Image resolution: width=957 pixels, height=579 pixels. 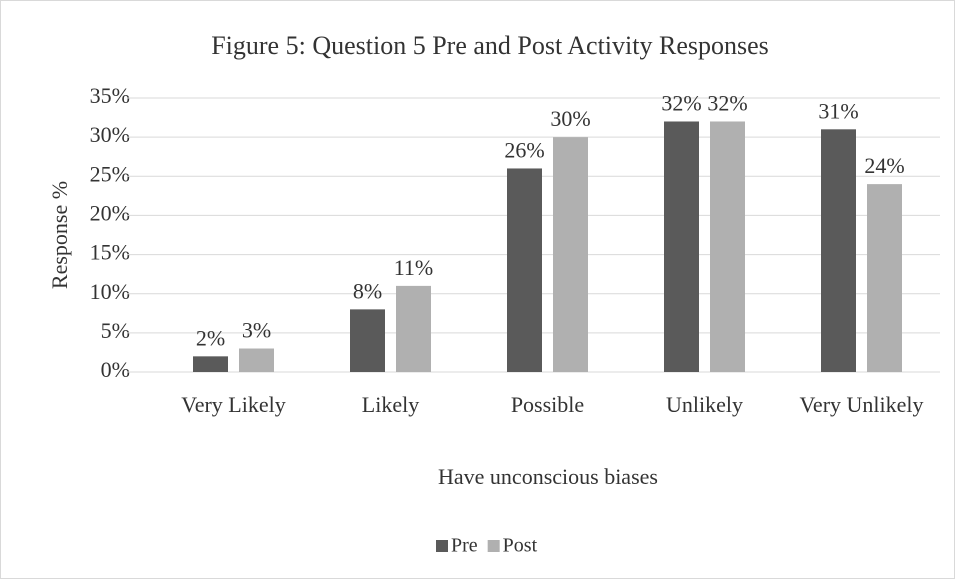 What do you see at coordinates (110, 134) in the screenshot?
I see `y-tick-label: 30%` at bounding box center [110, 134].